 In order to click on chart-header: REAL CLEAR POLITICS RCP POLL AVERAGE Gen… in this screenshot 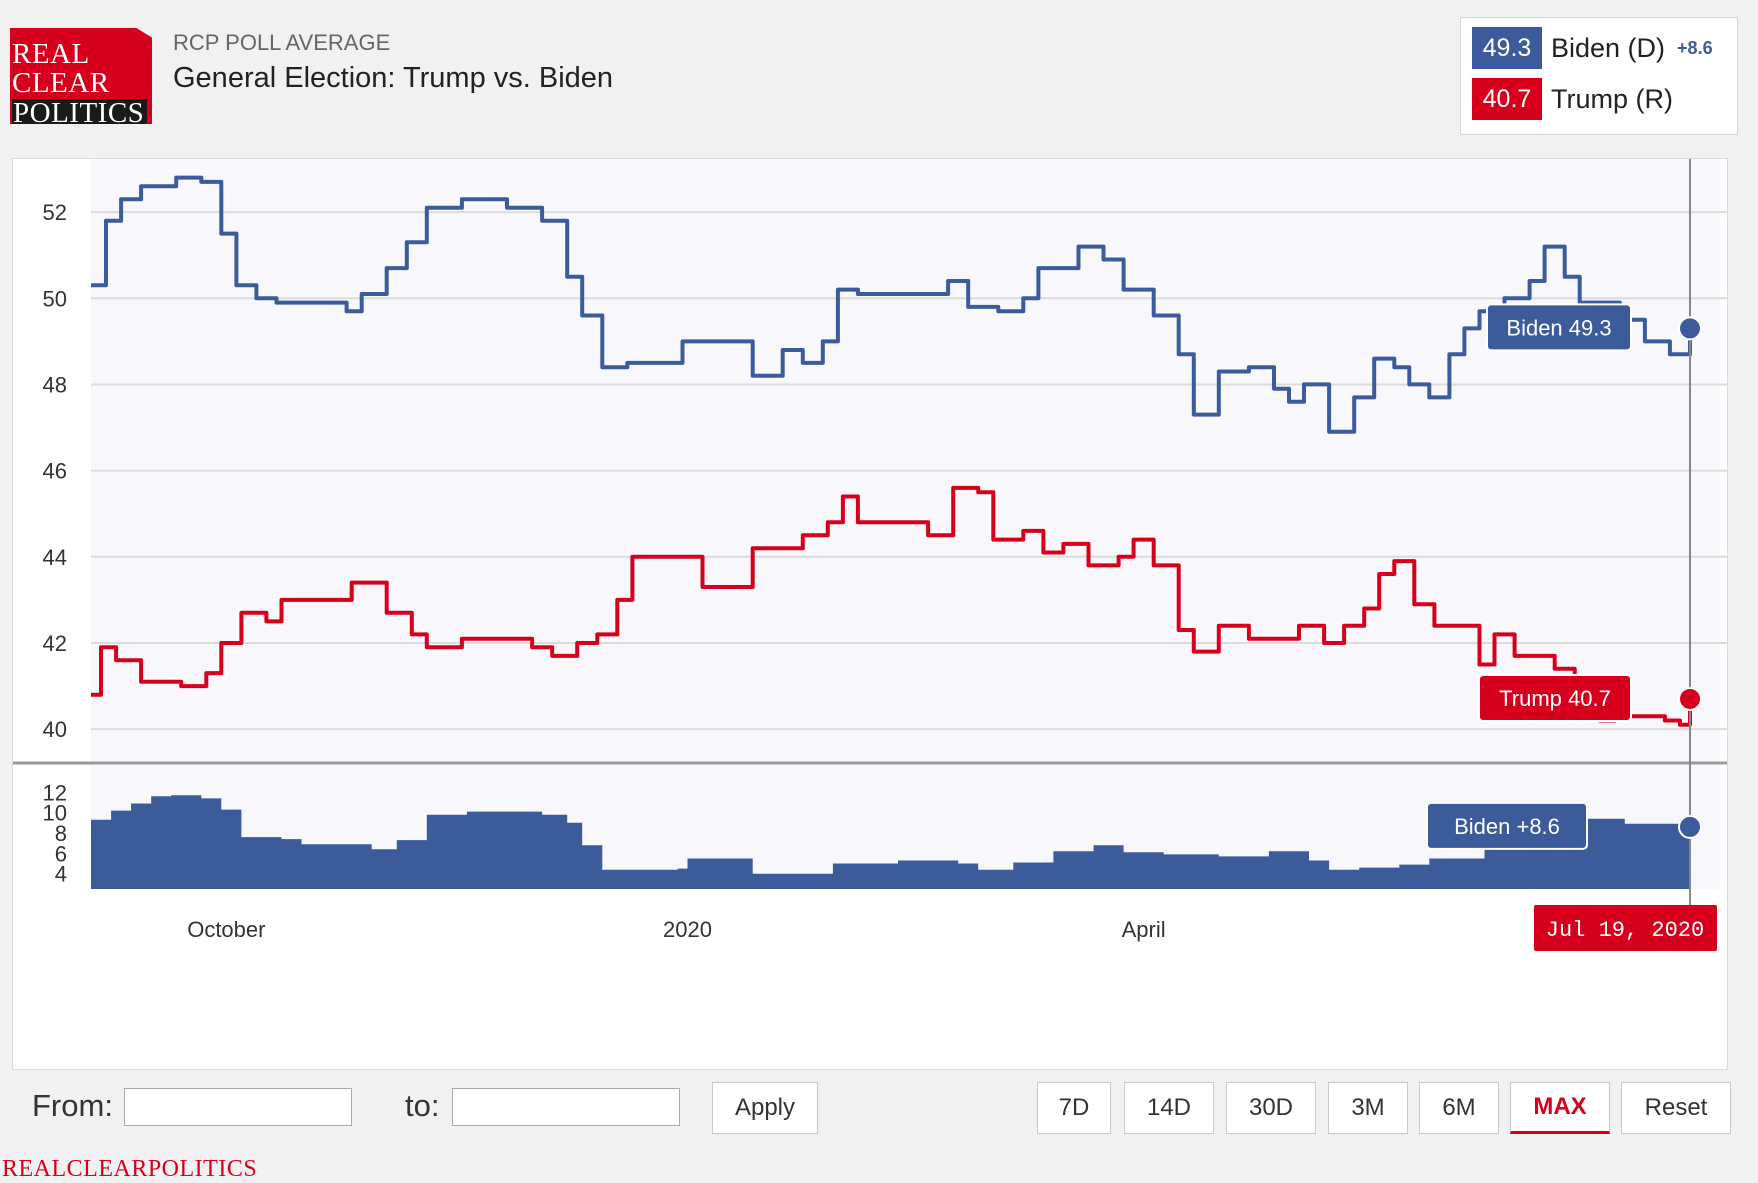, I will do `click(879, 75)`.